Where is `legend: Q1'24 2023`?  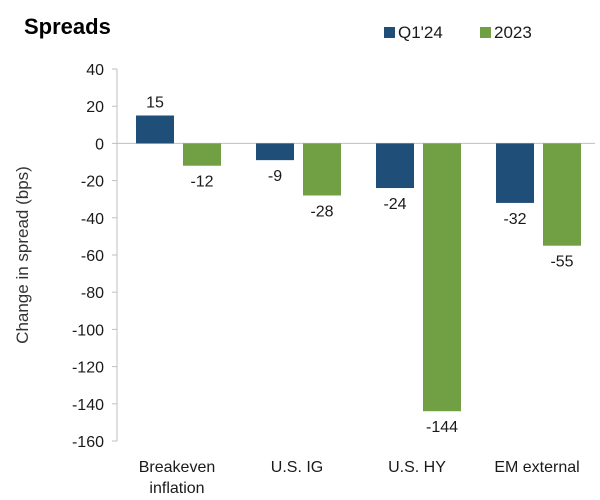 legend: Q1'24 2023 is located at coordinates (458, 32).